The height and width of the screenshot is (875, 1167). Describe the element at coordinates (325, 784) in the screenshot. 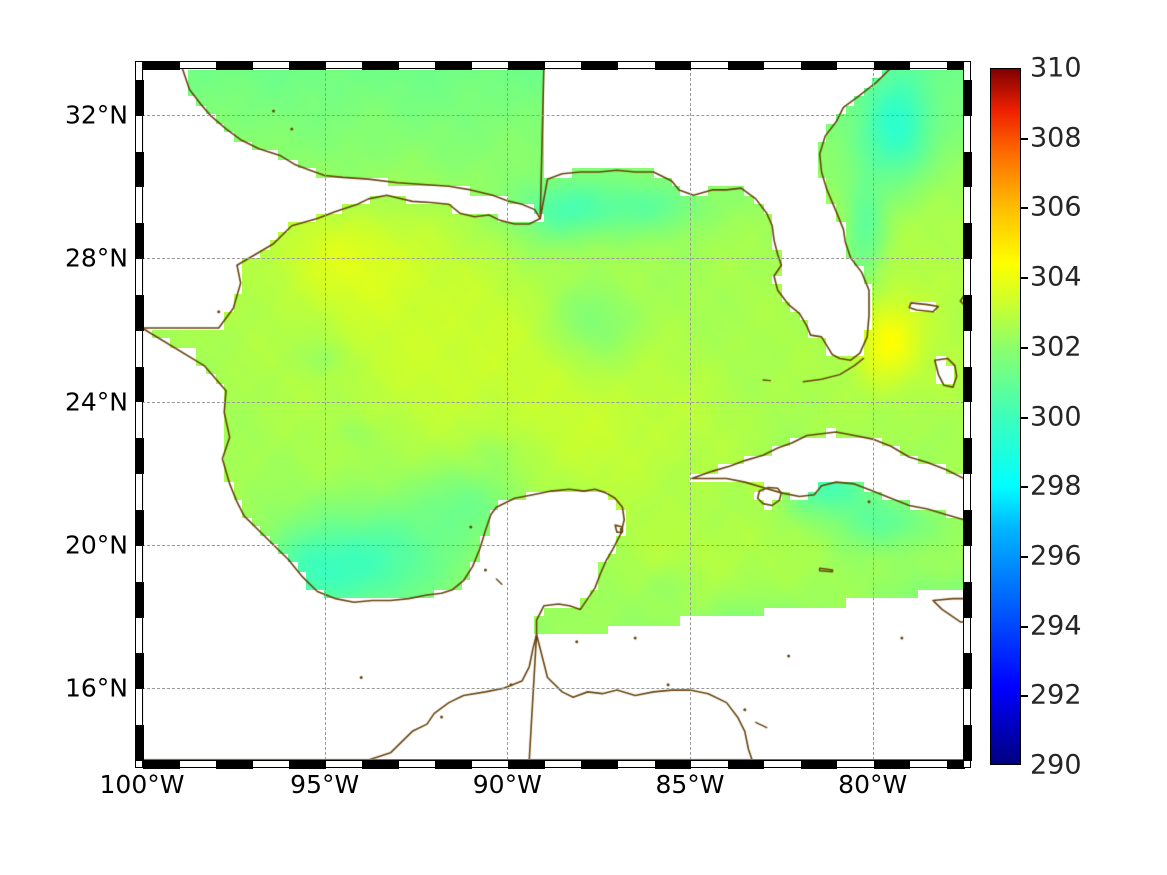

I see `x-tick-label: 95°W` at that location.